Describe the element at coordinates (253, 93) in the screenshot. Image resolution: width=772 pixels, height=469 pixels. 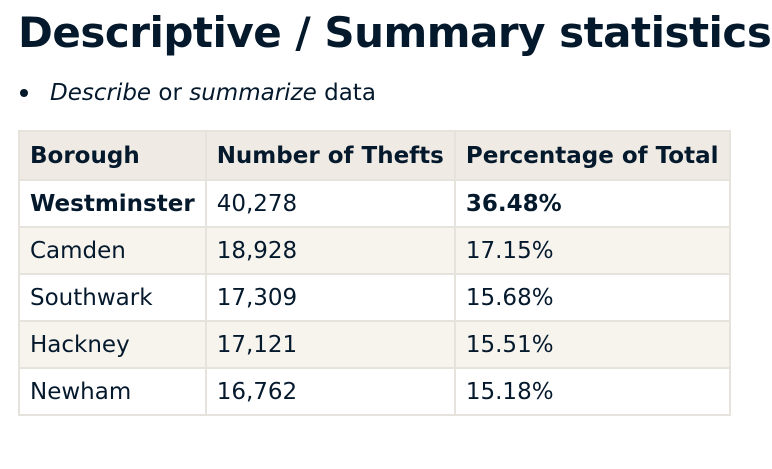
I see `bullet-text: summarize` at that location.